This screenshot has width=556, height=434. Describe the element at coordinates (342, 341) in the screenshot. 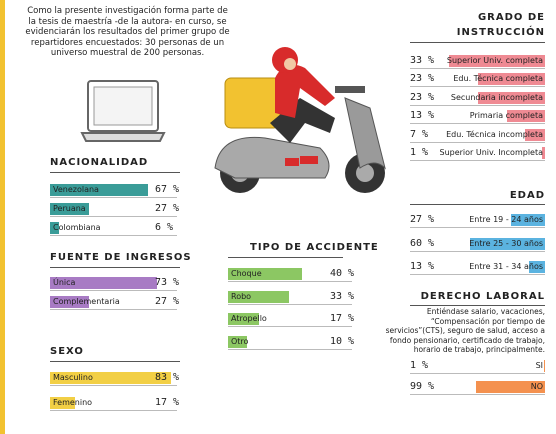

I see `value-label: 10 %` at that location.